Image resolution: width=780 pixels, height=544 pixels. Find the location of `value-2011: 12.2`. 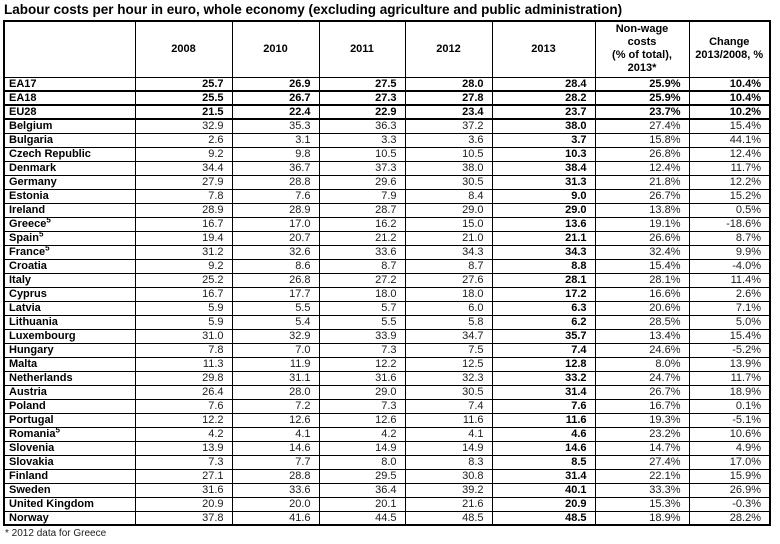

value-2011: 12.2 is located at coordinates (362, 364).